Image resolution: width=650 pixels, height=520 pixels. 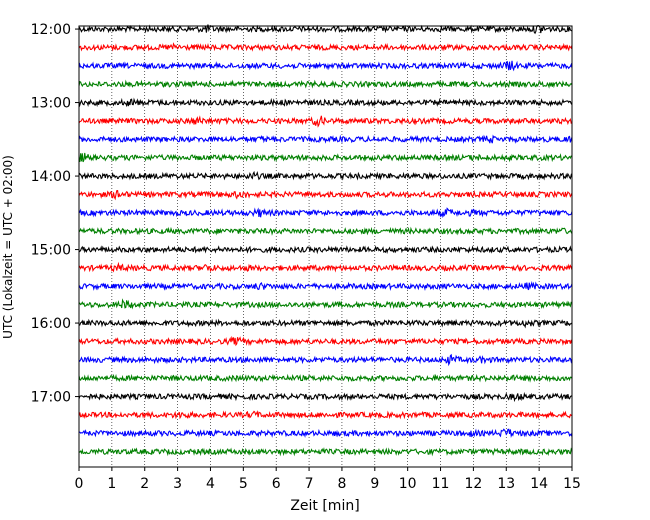 What do you see at coordinates (51, 104) in the screenshot?
I see `y-tick-label: 13:00` at bounding box center [51, 104].